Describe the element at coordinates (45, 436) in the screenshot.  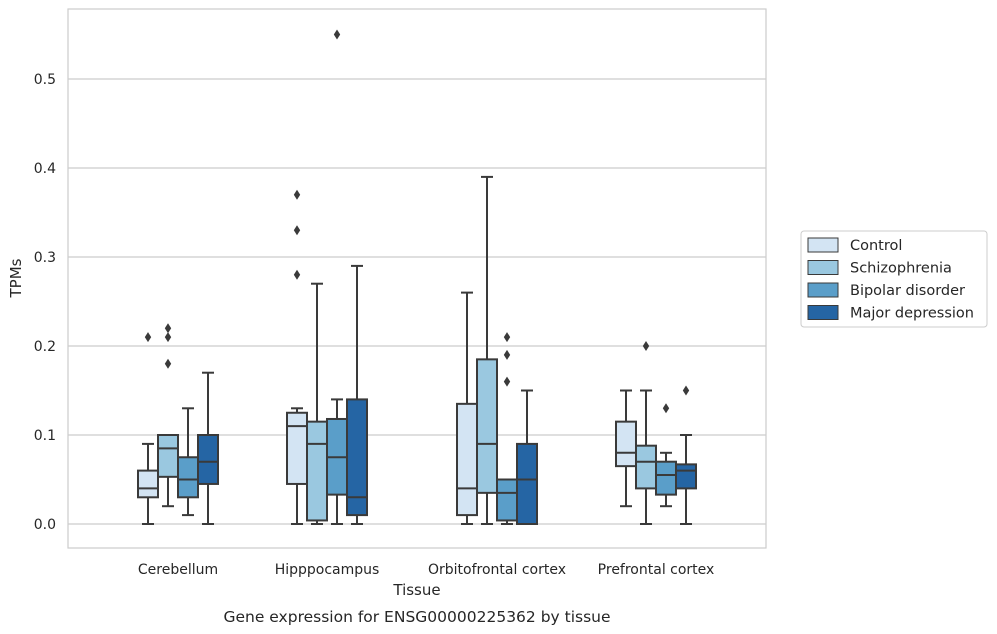
I see `y-tick-label: 0.1` at that location.